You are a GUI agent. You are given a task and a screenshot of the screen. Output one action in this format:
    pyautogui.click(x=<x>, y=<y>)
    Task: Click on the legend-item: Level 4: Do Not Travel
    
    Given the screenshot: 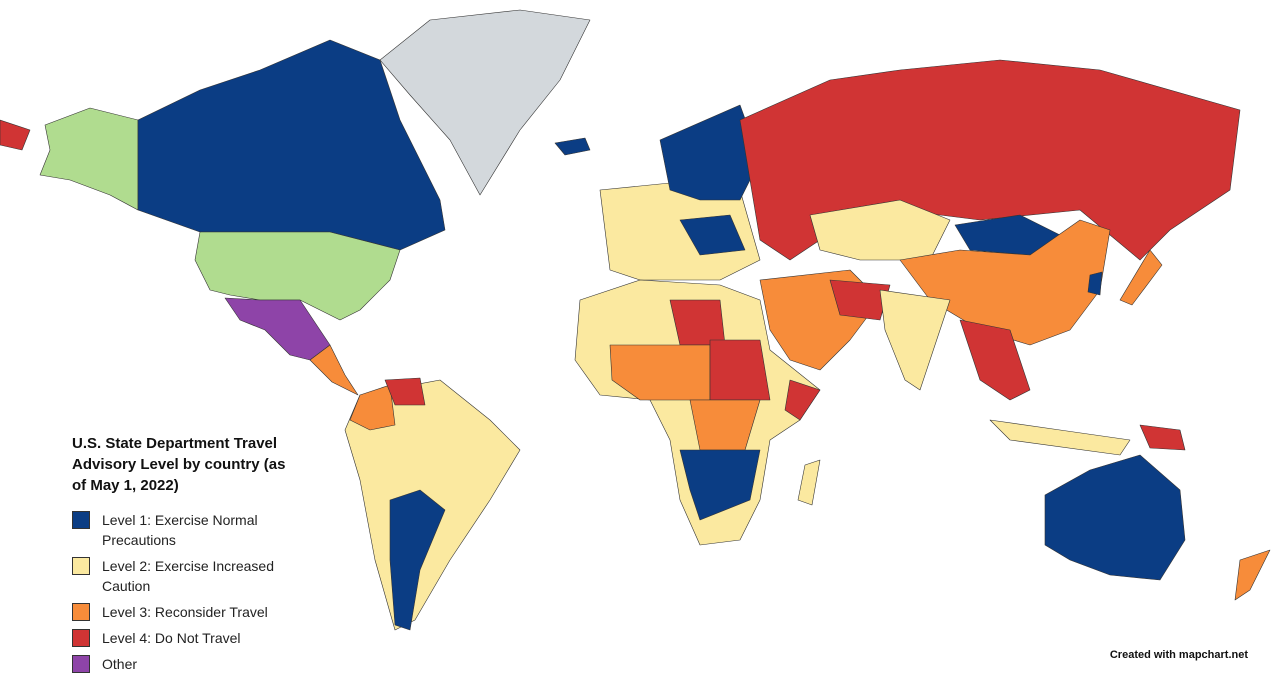 What is the action you would take?
    pyautogui.click(x=187, y=638)
    